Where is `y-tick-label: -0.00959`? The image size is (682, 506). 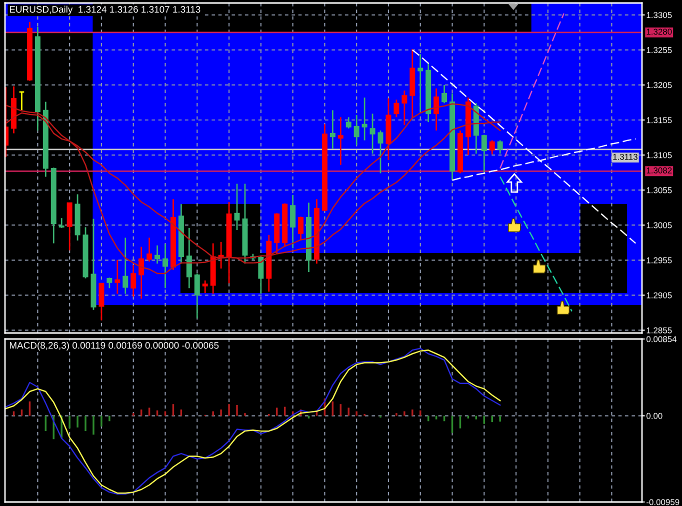
y-tick-label: -0.00959 is located at coordinates (663, 502).